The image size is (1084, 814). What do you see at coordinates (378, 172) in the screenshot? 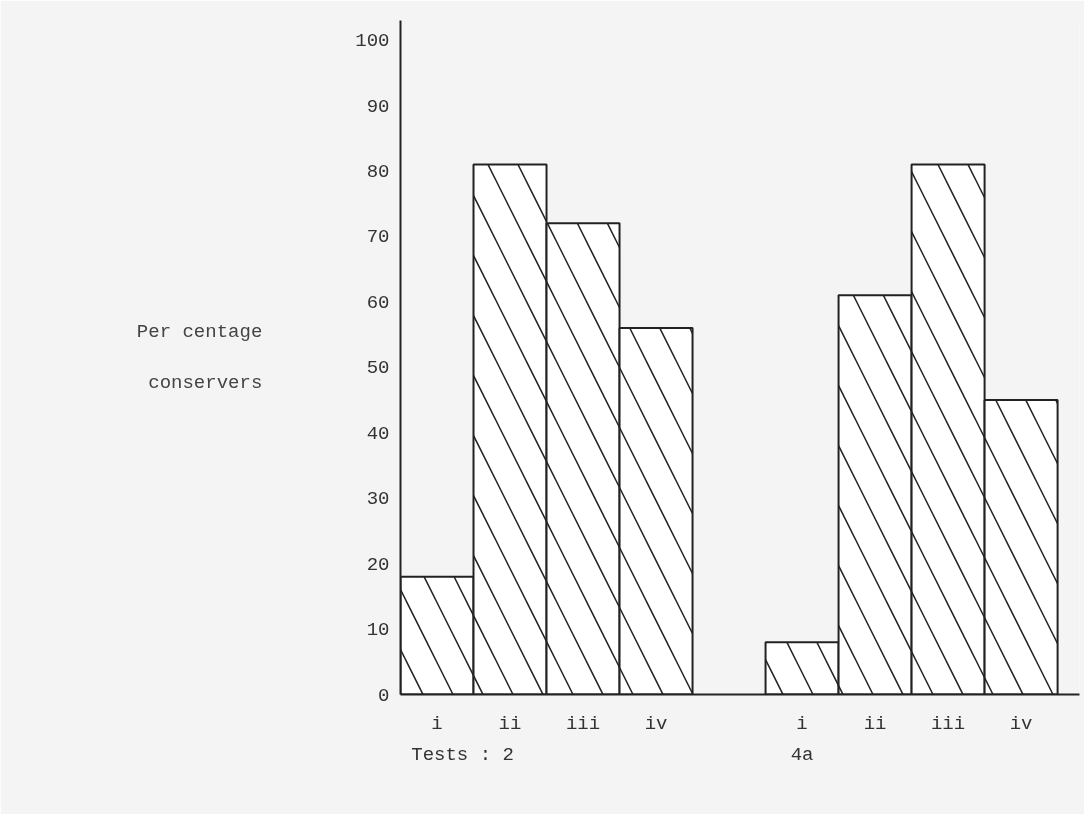
I see `y-tick-label: 80` at bounding box center [378, 172].